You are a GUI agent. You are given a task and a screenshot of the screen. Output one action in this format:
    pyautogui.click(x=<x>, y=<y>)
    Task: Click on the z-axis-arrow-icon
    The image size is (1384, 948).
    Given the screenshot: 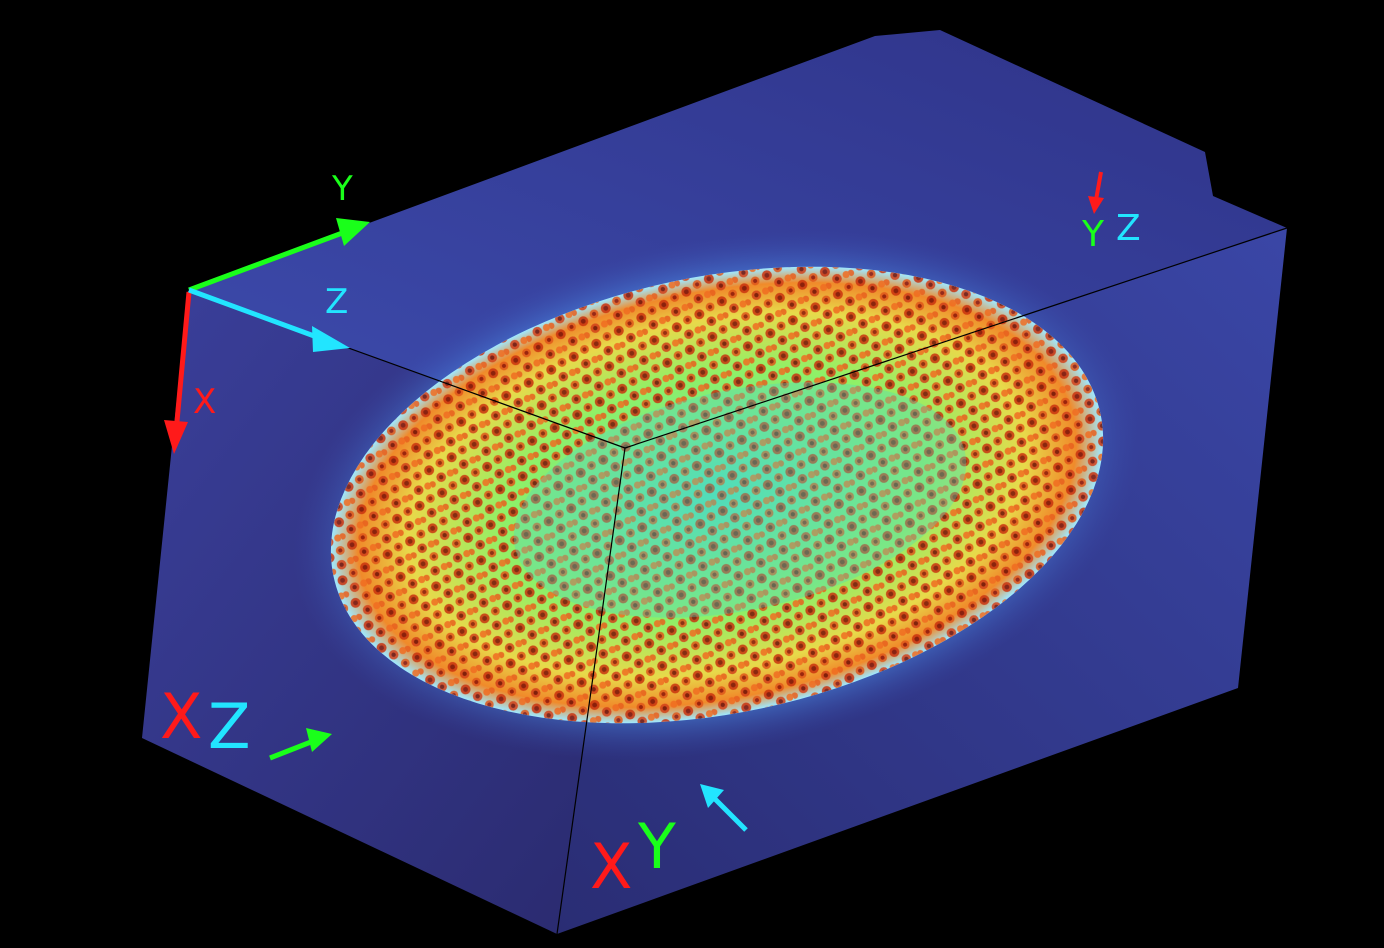 What is the action you would take?
    pyautogui.click(x=269, y=319)
    